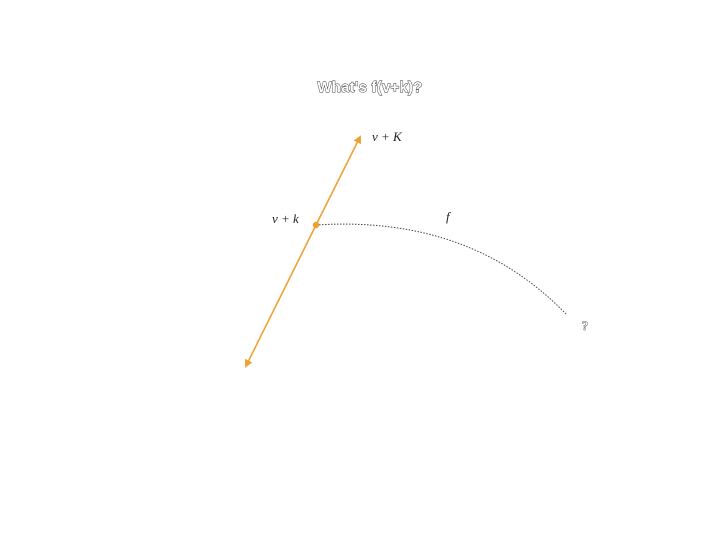 This screenshot has height=540, width=720. What do you see at coordinates (281, 296) in the screenshot?
I see `vector-line-lower` at bounding box center [281, 296].